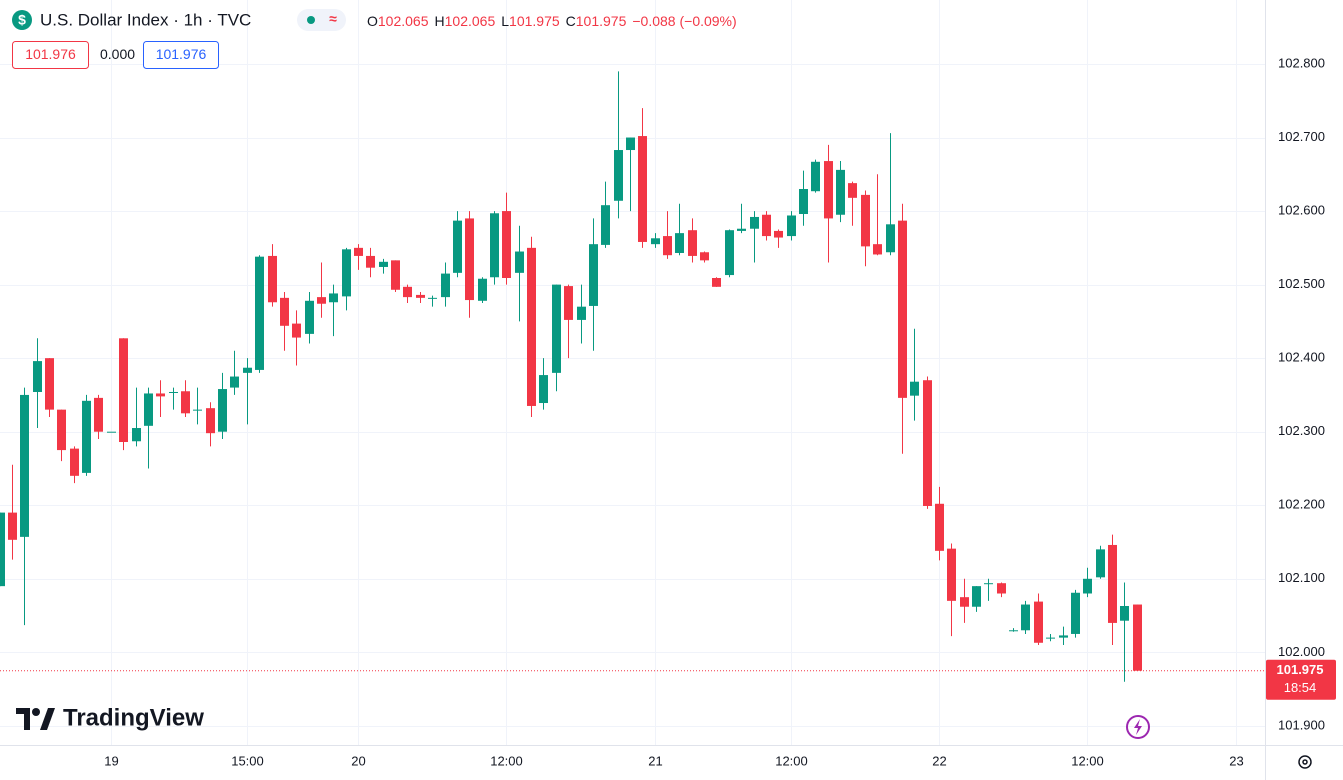 Image resolution: width=1343 pixels, height=780 pixels. What do you see at coordinates (655, 760) in the screenshot?
I see `x-tick-label: 21` at bounding box center [655, 760].